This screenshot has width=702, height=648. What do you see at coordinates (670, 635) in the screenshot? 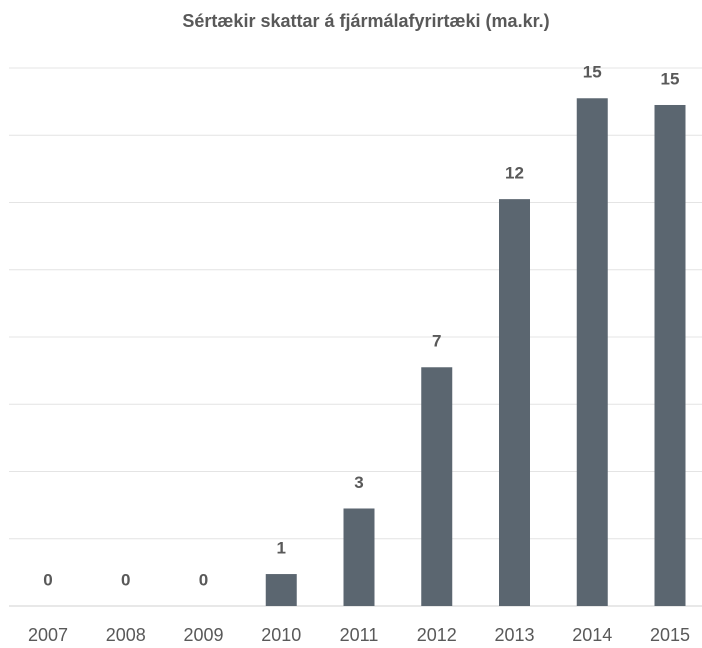
I see `x-tick-label: 2015` at bounding box center [670, 635].